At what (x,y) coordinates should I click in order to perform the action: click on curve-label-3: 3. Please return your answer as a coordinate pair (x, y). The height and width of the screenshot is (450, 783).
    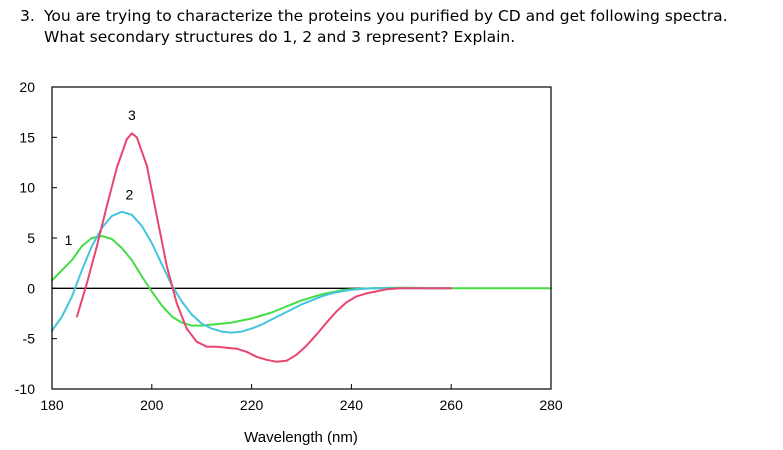
    Looking at the image, I should click on (132, 115).